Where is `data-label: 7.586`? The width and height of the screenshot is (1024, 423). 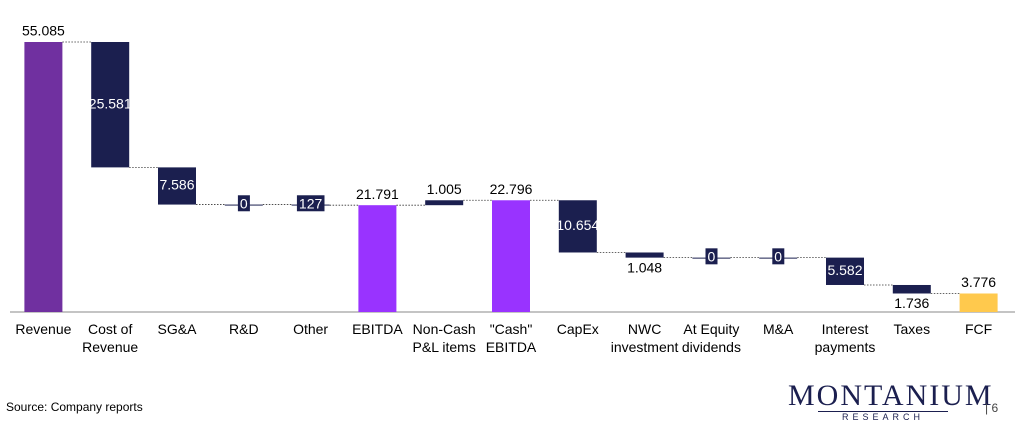 data-label: 7.586 is located at coordinates (176, 185).